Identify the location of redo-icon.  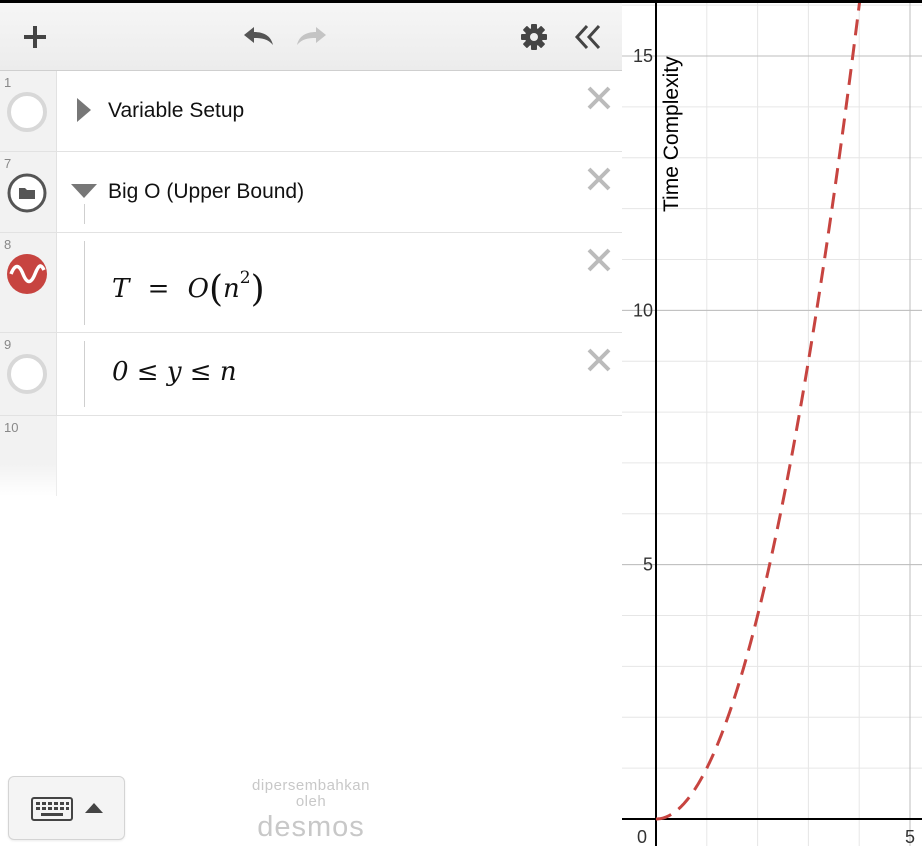
(311, 36).